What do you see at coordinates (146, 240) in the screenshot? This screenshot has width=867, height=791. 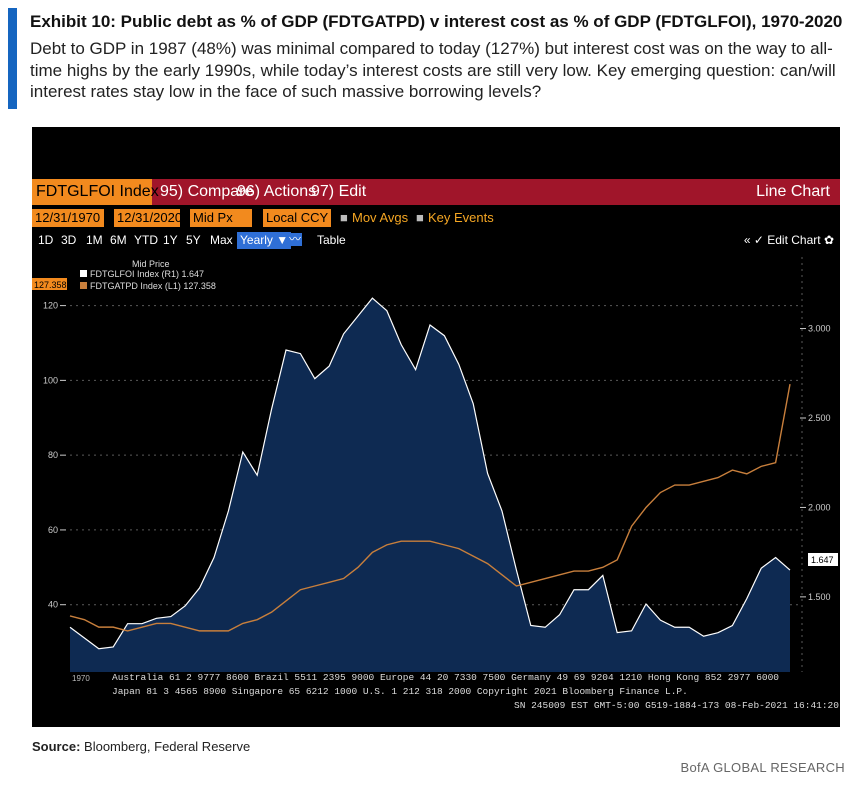 I see `period-ytd: YTD` at bounding box center [146, 240].